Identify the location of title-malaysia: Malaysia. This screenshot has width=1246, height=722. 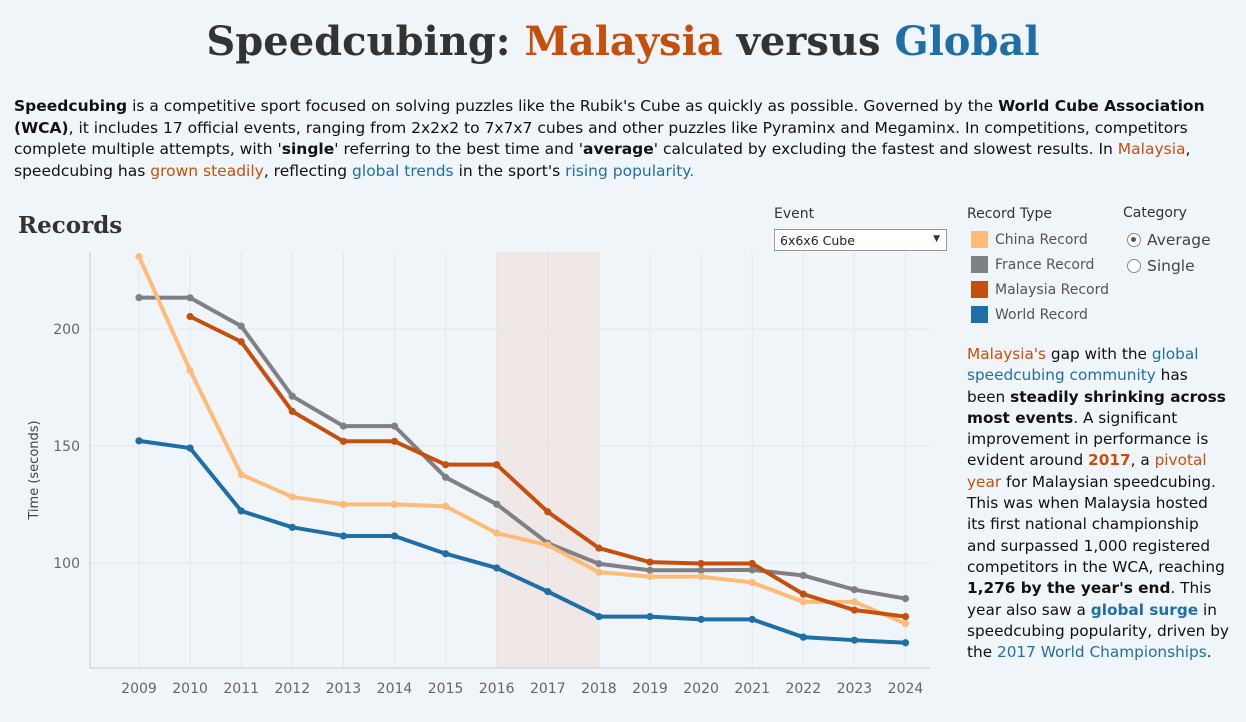
(623, 41).